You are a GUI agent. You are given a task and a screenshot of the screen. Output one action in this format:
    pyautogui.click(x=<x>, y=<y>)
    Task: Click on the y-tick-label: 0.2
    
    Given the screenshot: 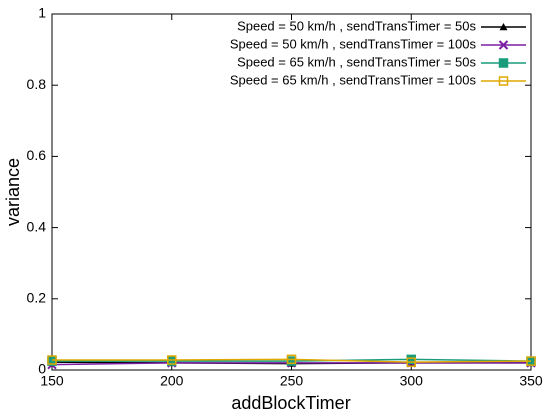 What is the action you would take?
    pyautogui.click(x=37, y=298)
    